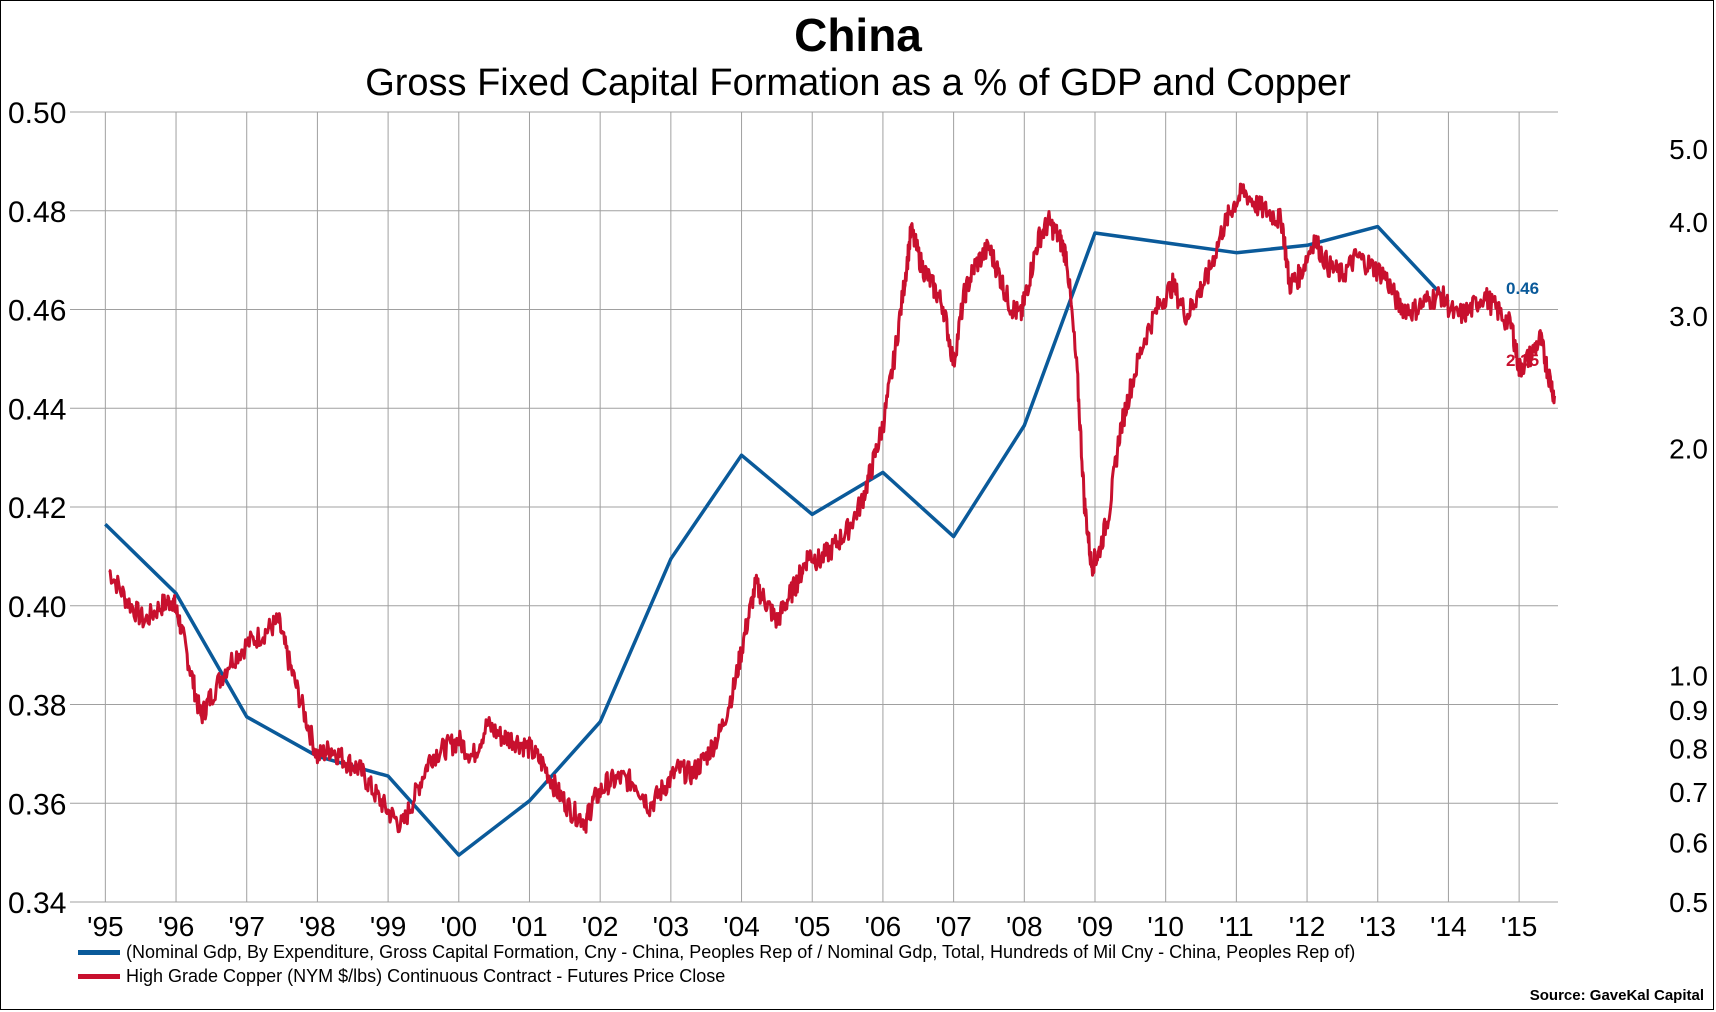  Describe the element at coordinates (1448, 926) in the screenshot. I see `x-tick-label: '14` at that location.